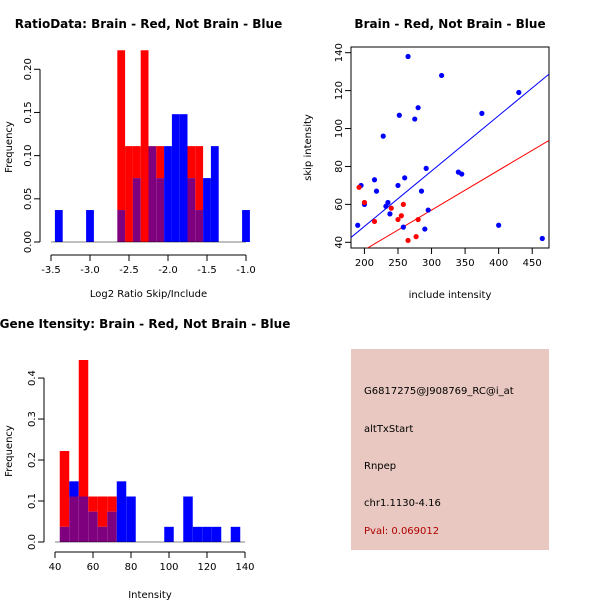 The image size is (600, 600). Describe the element at coordinates (168, 270) in the screenshot. I see `ratio-x-tick-label: -2.0` at that location.